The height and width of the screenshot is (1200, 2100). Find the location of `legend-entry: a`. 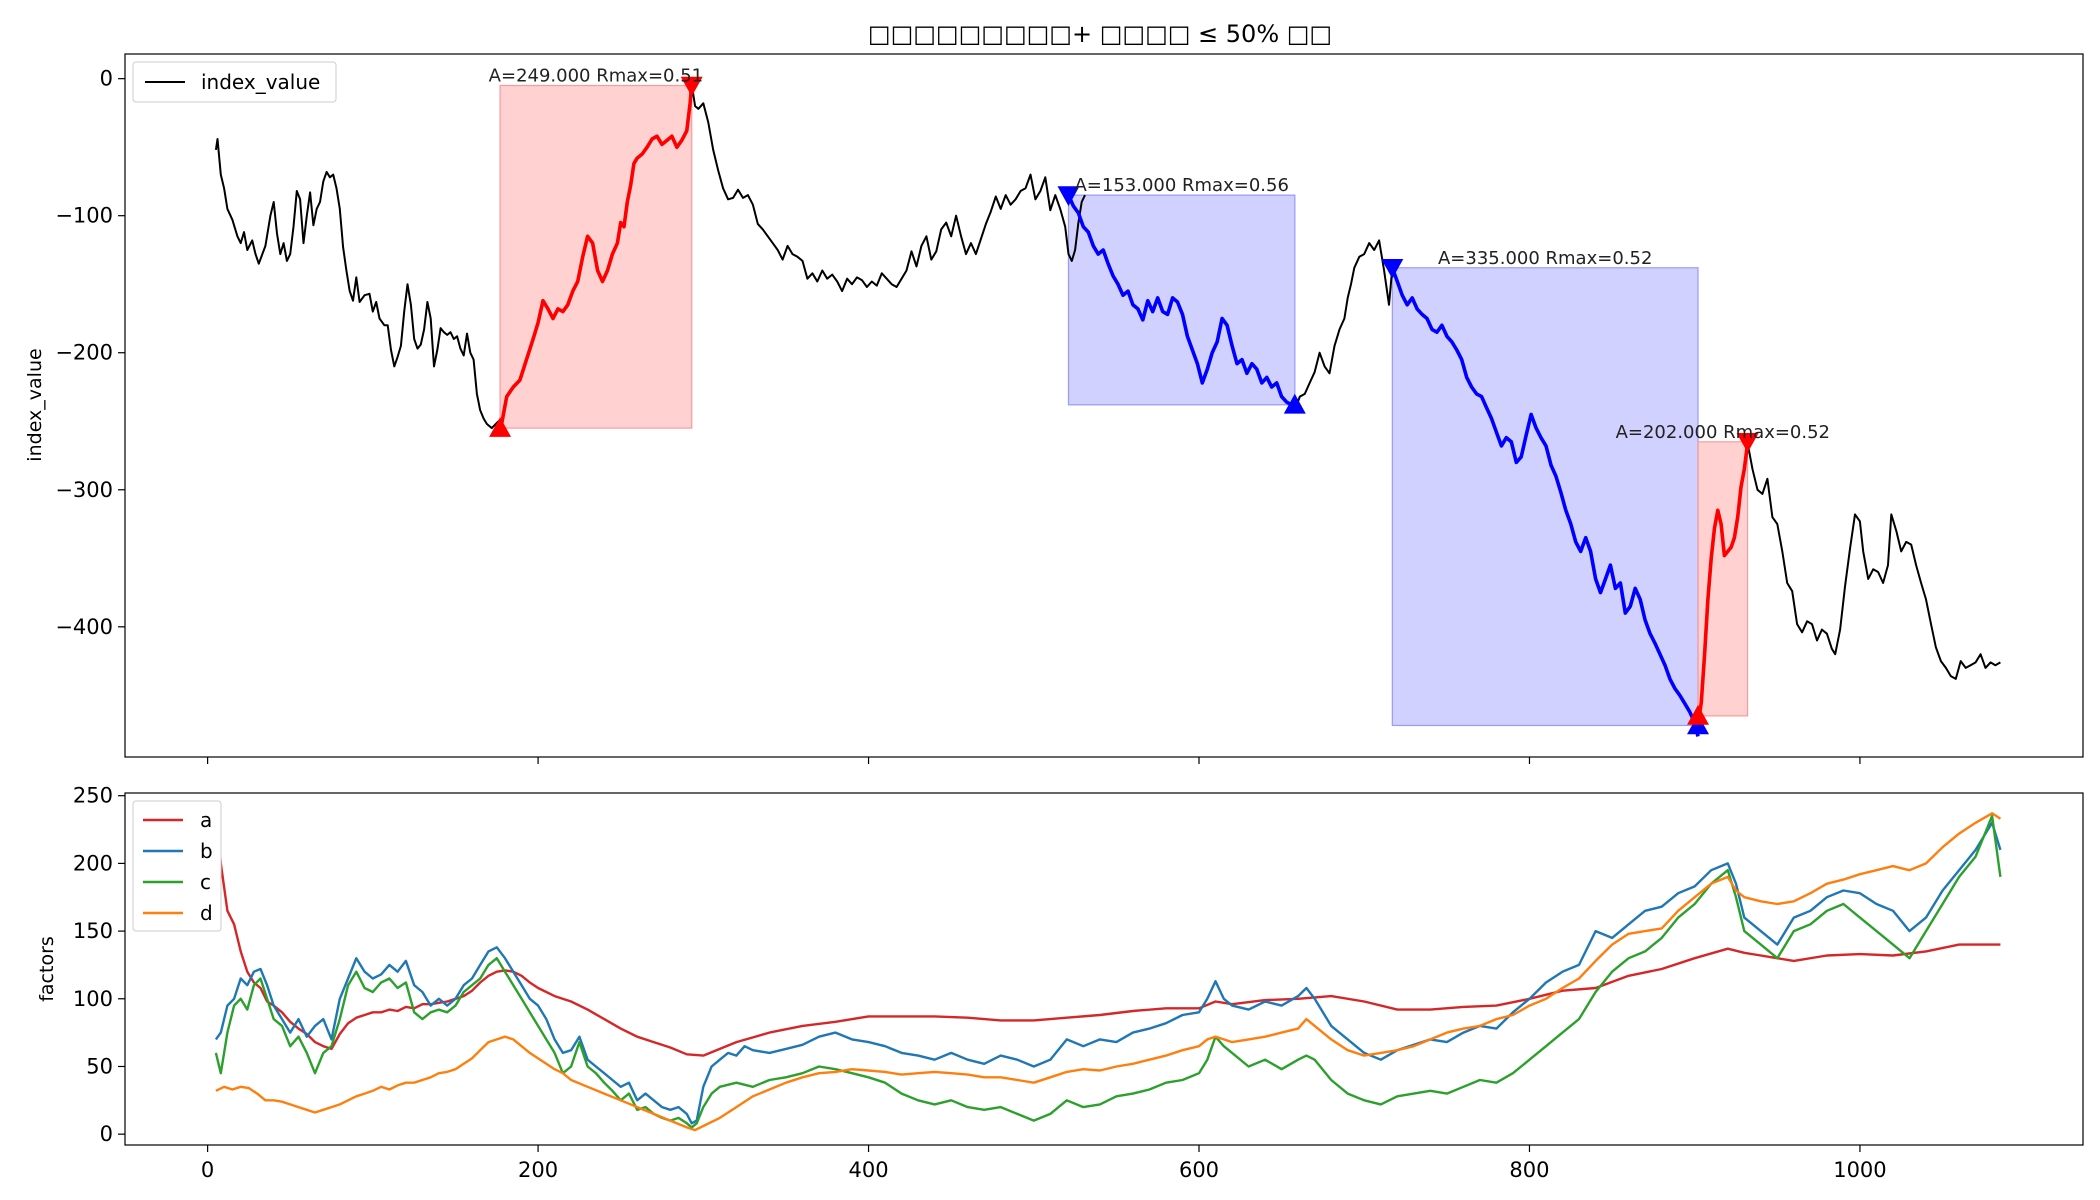

legend-entry: a is located at coordinates (206, 820).